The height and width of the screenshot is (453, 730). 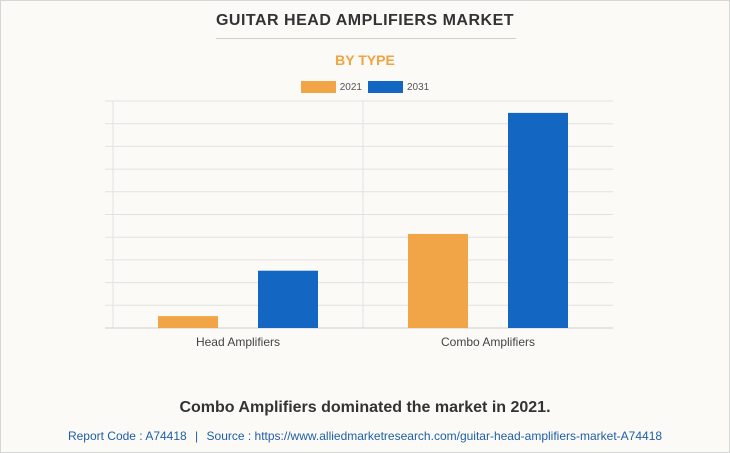 What do you see at coordinates (365, 20) in the screenshot?
I see `chart-title: GUITAR HEAD AMPLIFIERS MARKET` at bounding box center [365, 20].